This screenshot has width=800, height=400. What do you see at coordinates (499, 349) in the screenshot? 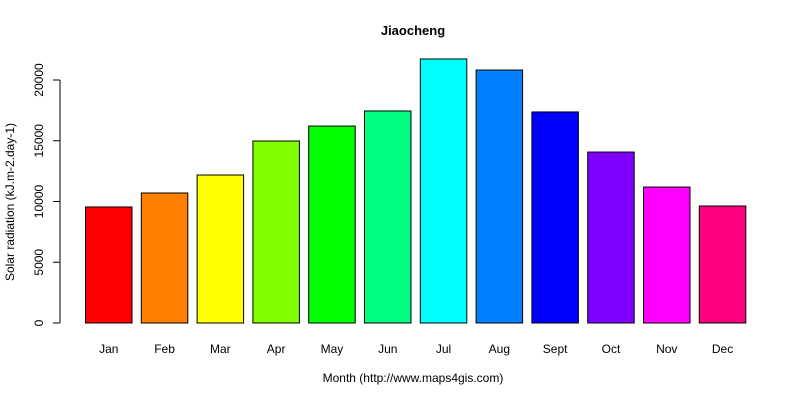
I see `x-tick-label: Aug` at bounding box center [499, 349].